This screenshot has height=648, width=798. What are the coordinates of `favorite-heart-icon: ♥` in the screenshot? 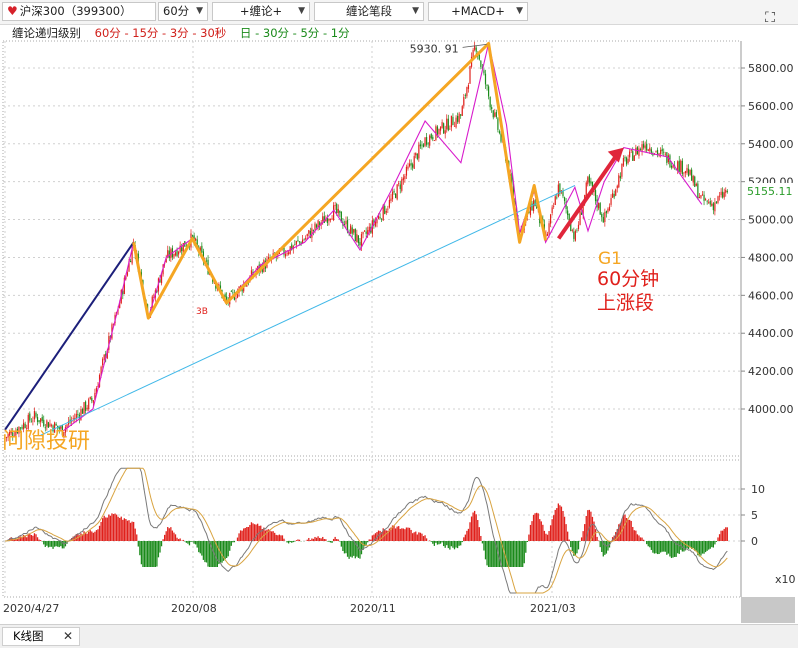 It's located at (12, 11).